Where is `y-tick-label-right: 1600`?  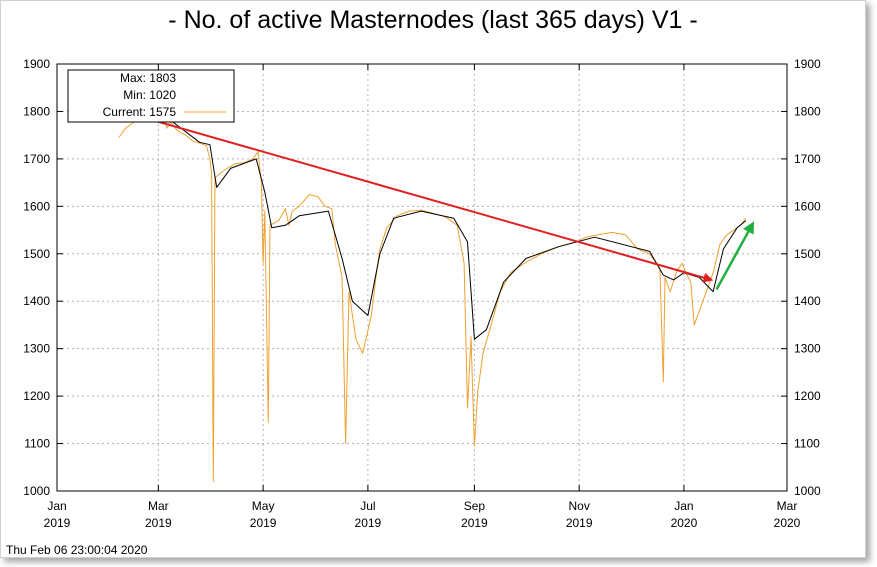 y-tick-label-right: 1600 is located at coordinates (807, 206).